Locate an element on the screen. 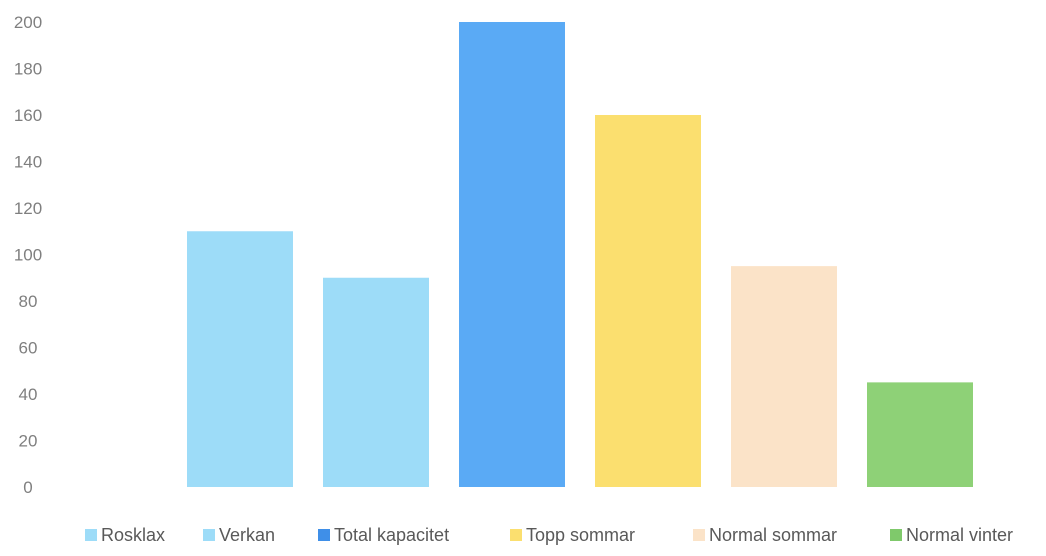  bar-verkan is located at coordinates (240, 359).